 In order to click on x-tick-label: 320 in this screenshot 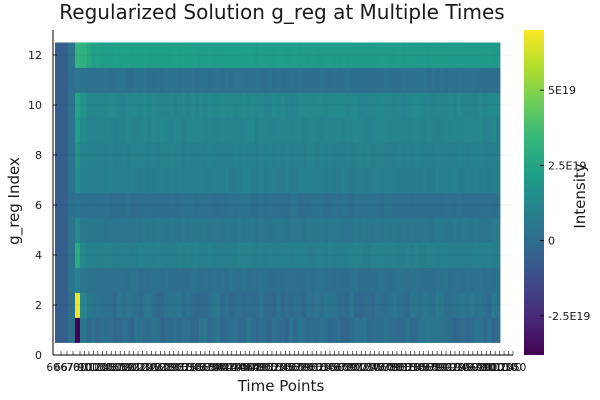, I will do `click(187, 368)`.